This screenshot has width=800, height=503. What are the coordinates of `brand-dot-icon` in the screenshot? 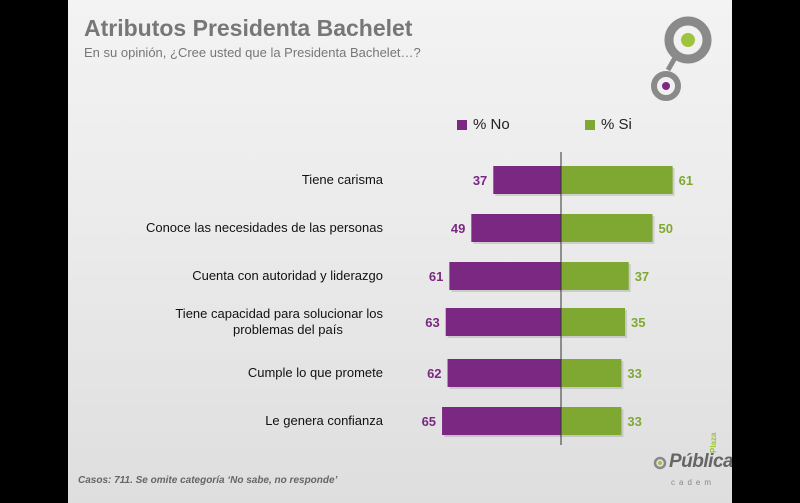 It's located at (660, 463).